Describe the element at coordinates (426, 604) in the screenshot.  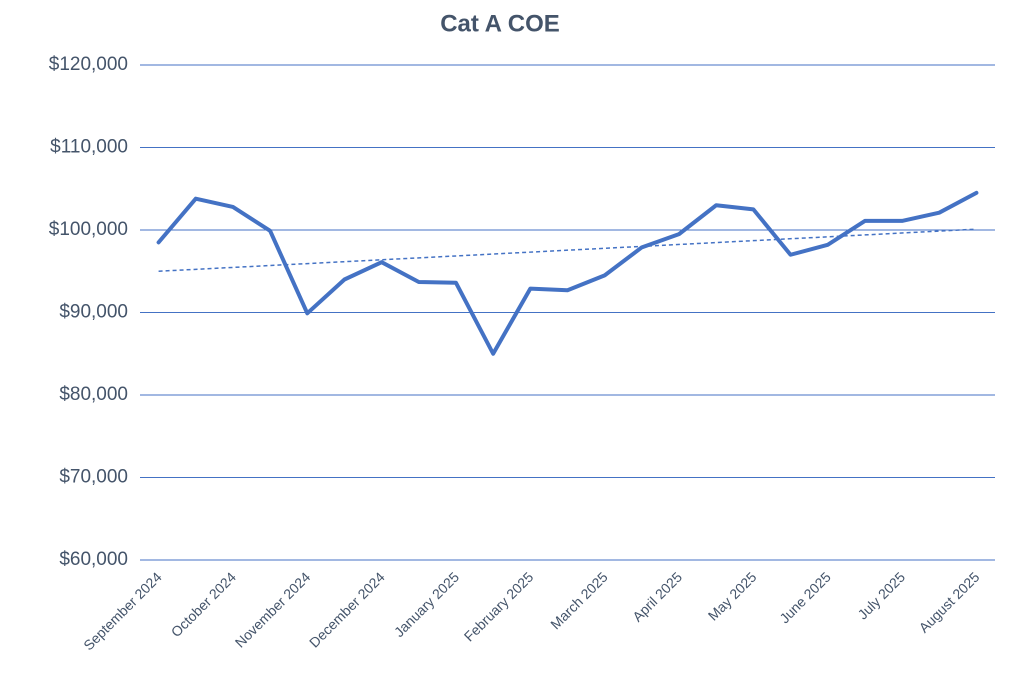
I see `x-tick-label: January 2025` at that location.